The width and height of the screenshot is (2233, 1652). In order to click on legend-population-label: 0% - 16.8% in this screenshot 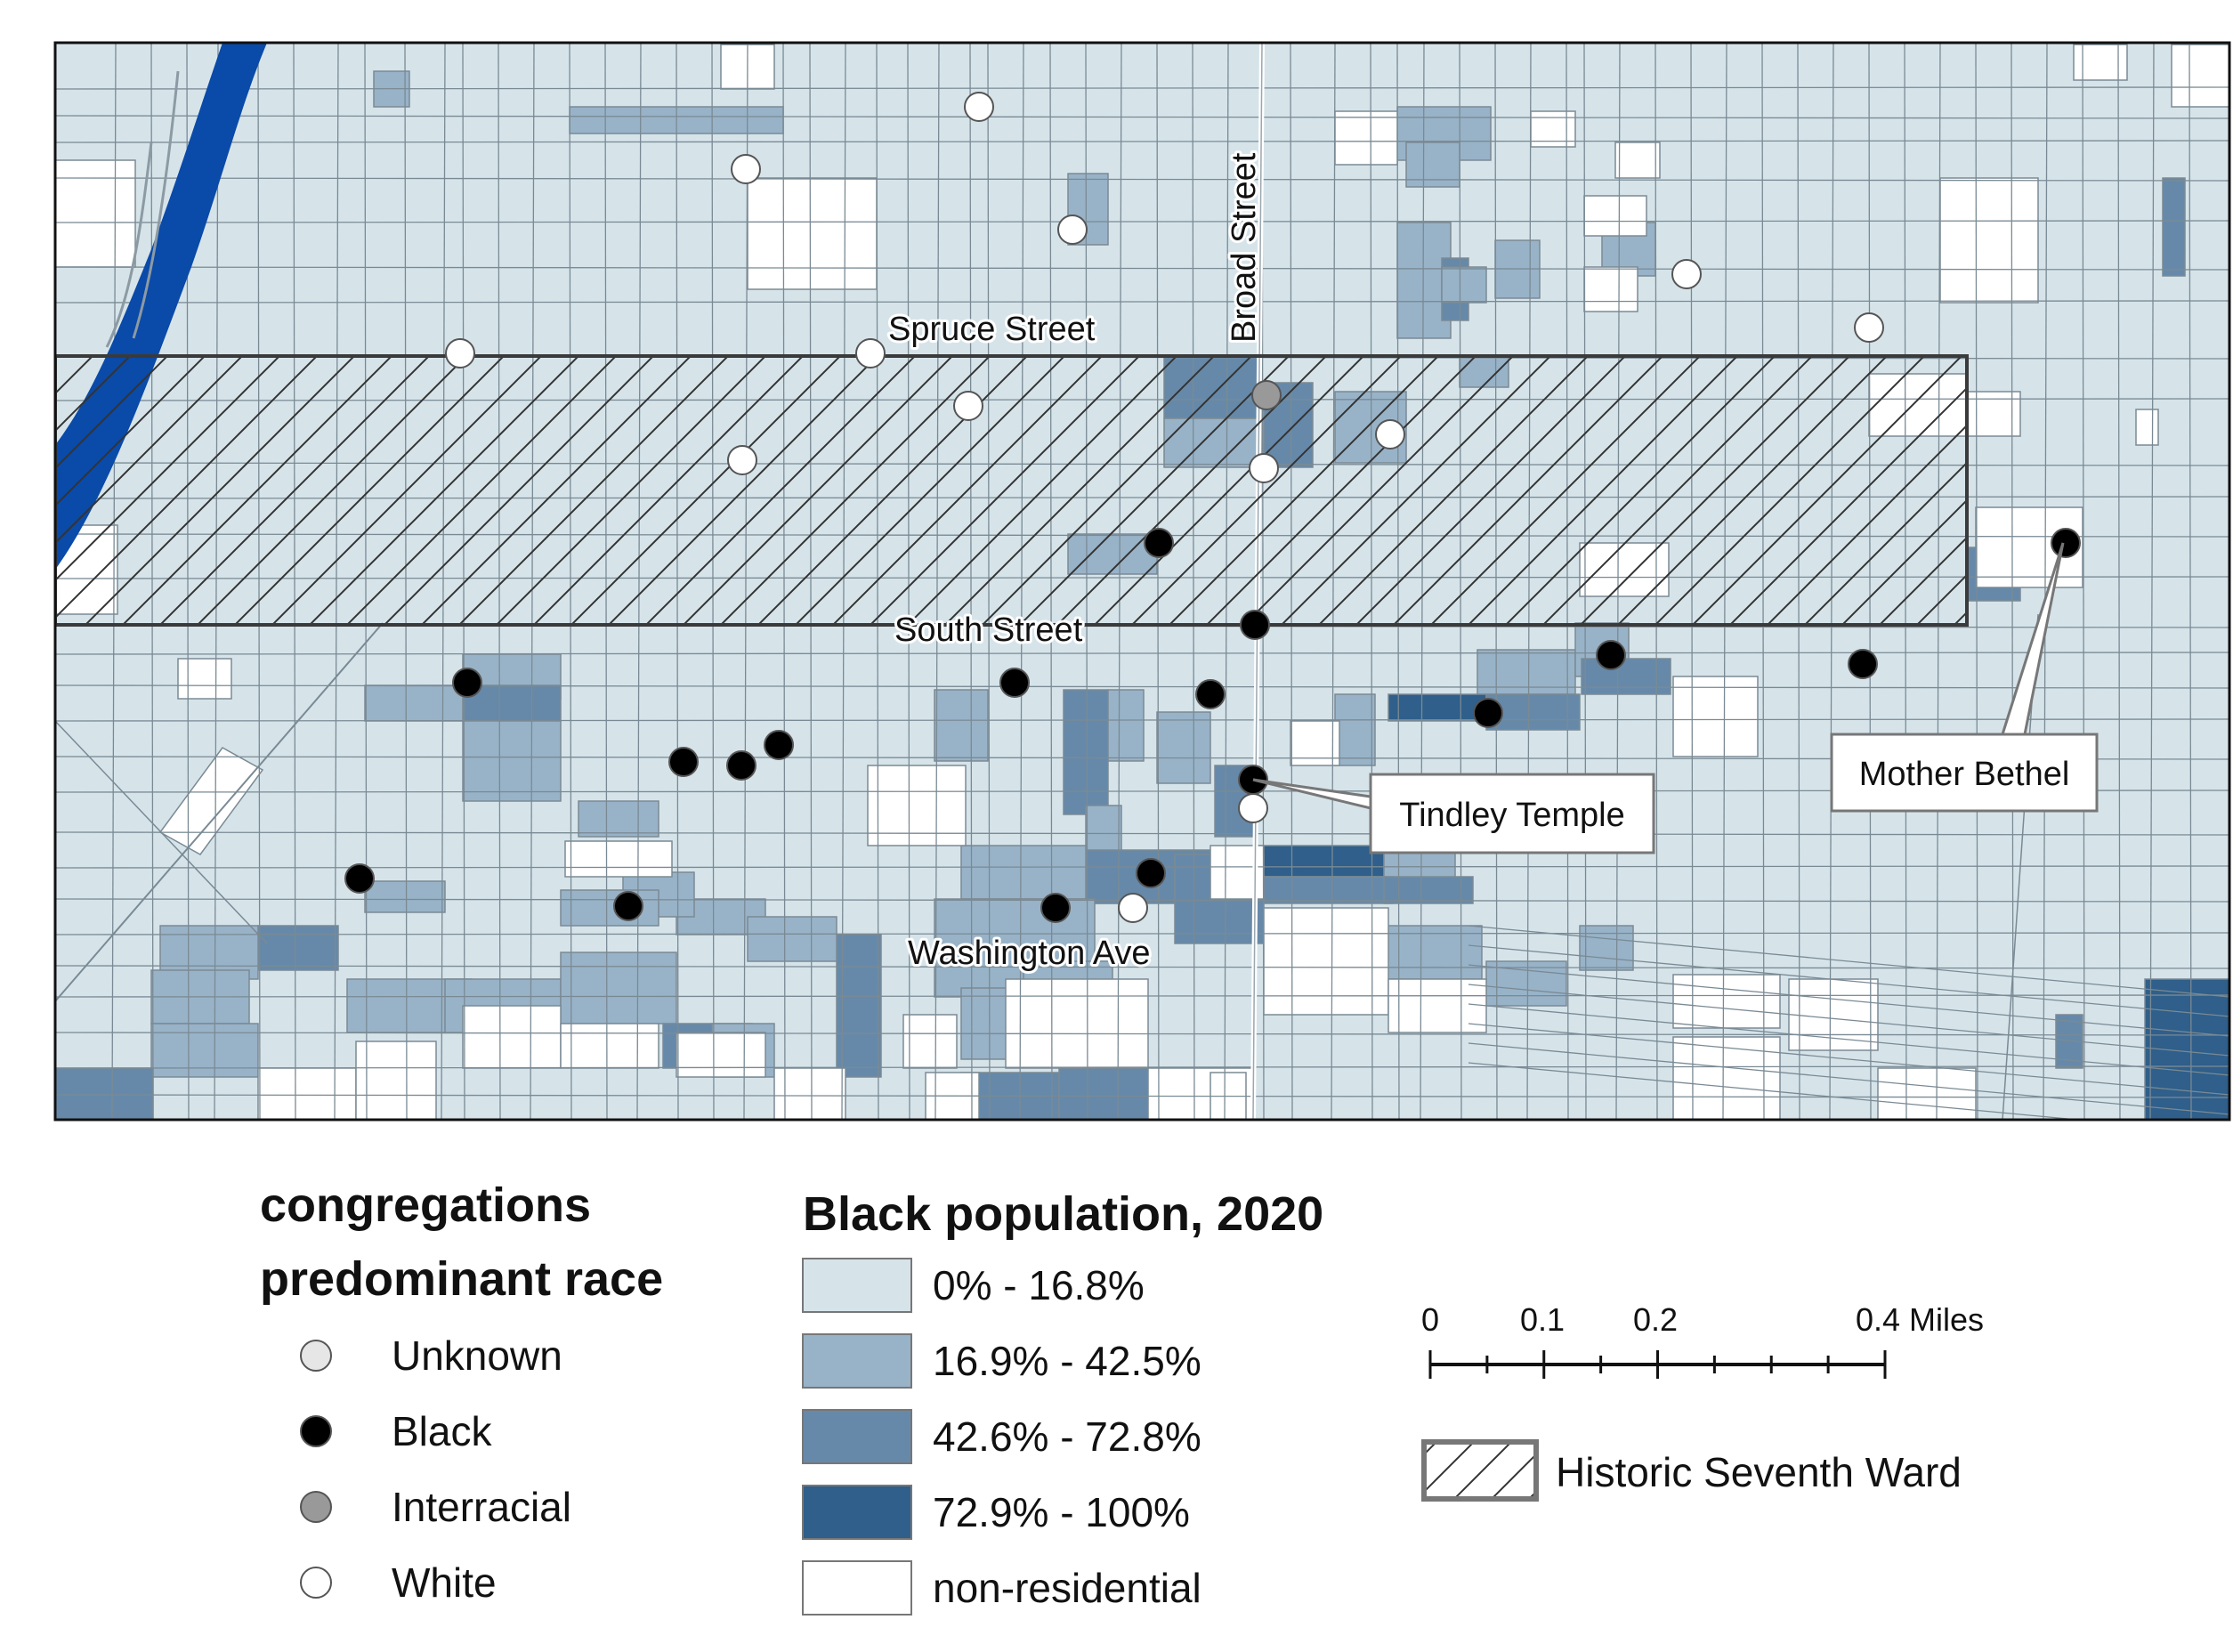, I will do `click(1039, 1285)`.